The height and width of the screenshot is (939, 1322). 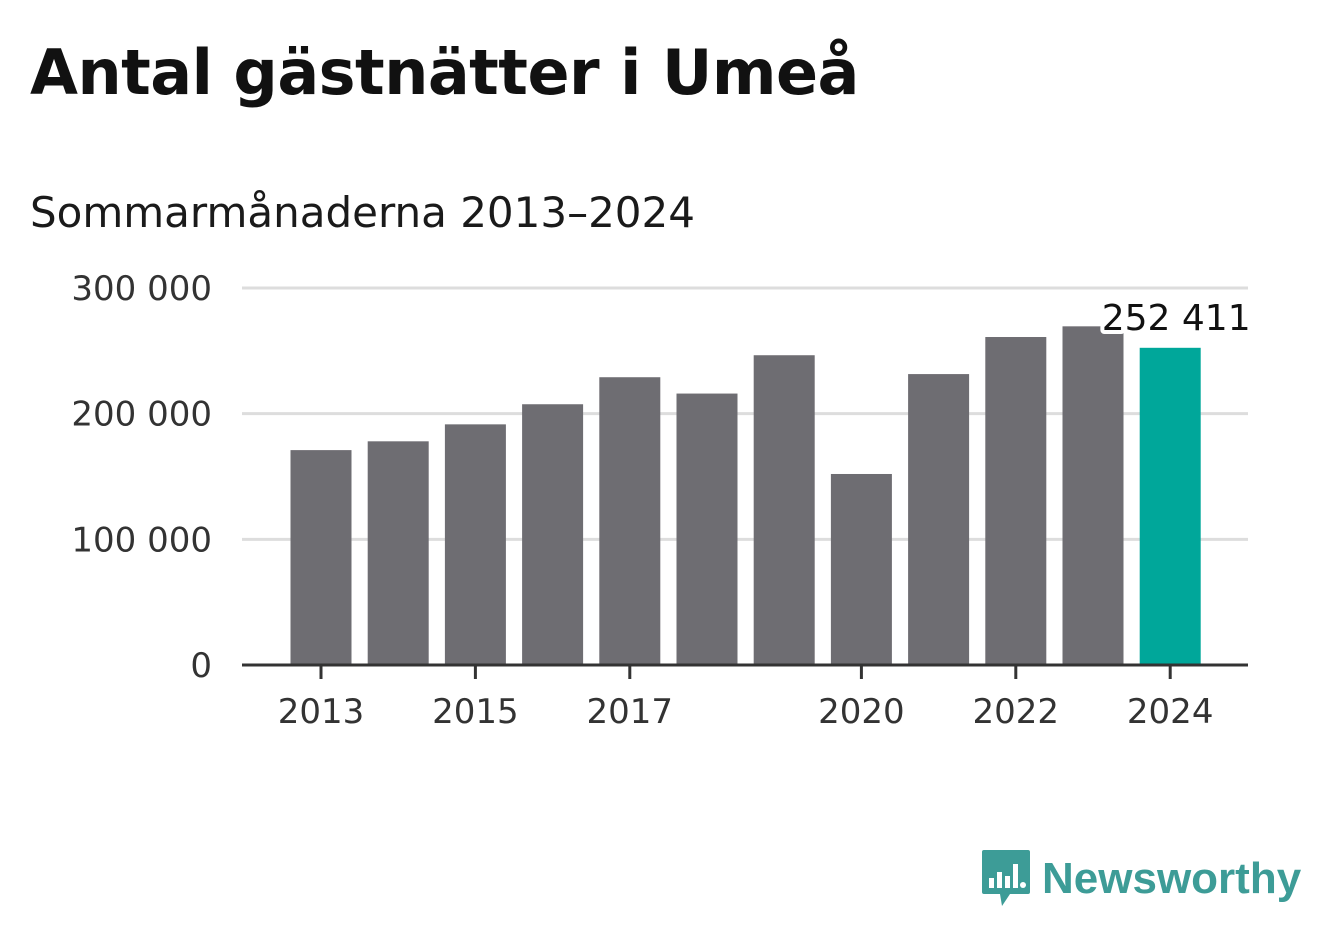 I want to click on bar-2014, so click(x=398, y=553).